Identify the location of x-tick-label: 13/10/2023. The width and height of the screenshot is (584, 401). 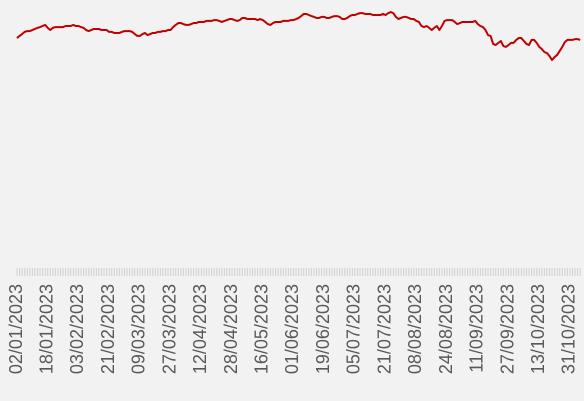
(538, 329).